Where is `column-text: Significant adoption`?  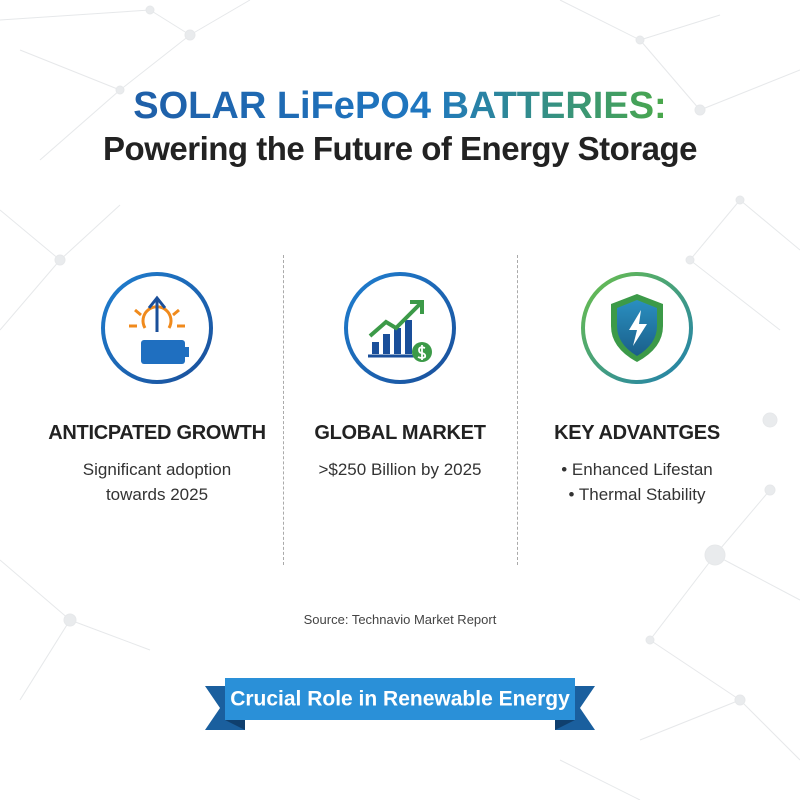
column-text: Significant adoption is located at coordinates (157, 469).